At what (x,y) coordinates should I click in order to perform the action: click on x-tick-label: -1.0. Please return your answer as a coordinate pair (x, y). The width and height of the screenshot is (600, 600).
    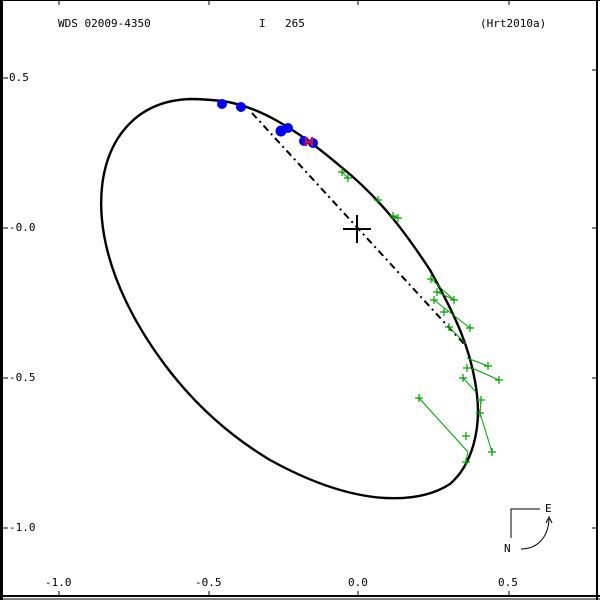
    Looking at the image, I should click on (58, 582).